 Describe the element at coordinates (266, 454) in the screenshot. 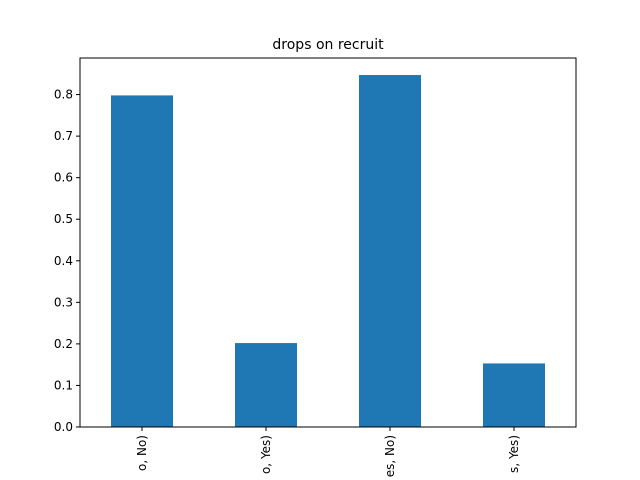

I see `x-tick-label-2: o, Yes)` at that location.